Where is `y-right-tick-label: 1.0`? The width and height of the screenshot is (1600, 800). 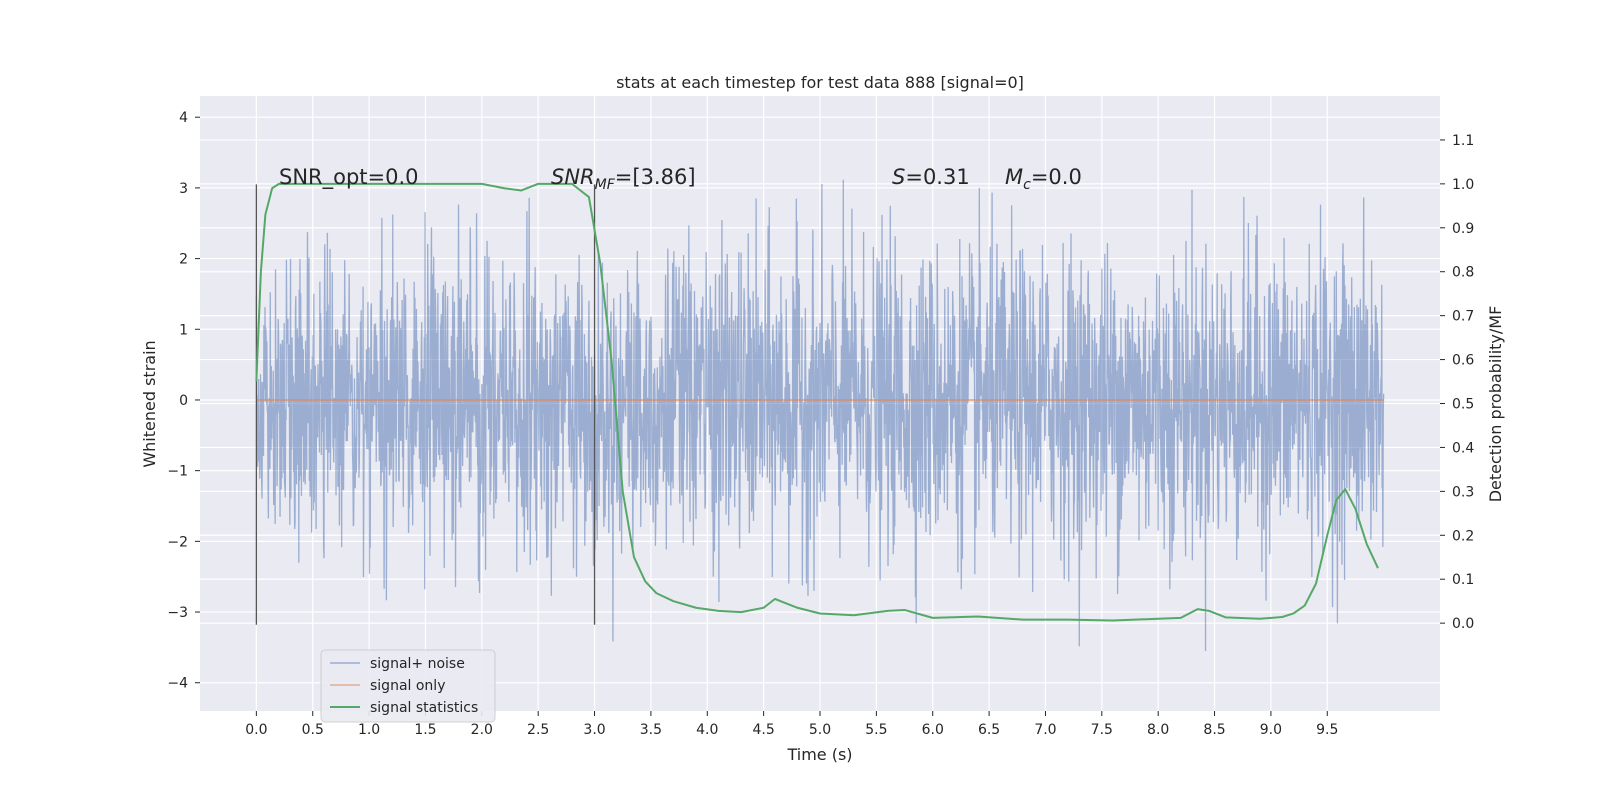 y-right-tick-label: 1.0 is located at coordinates (1463, 185).